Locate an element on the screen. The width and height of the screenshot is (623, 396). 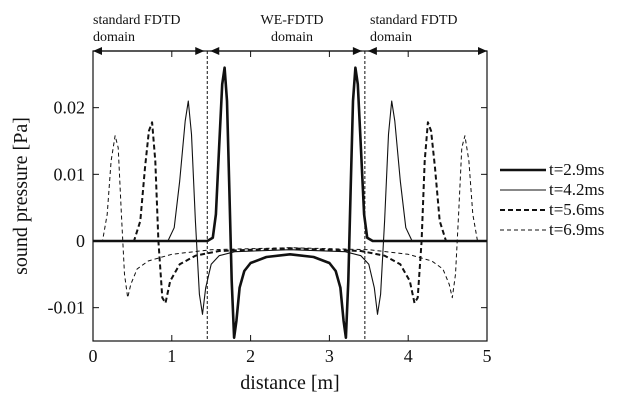
legend-label-2: t=5.6ms is located at coordinates (576, 209).